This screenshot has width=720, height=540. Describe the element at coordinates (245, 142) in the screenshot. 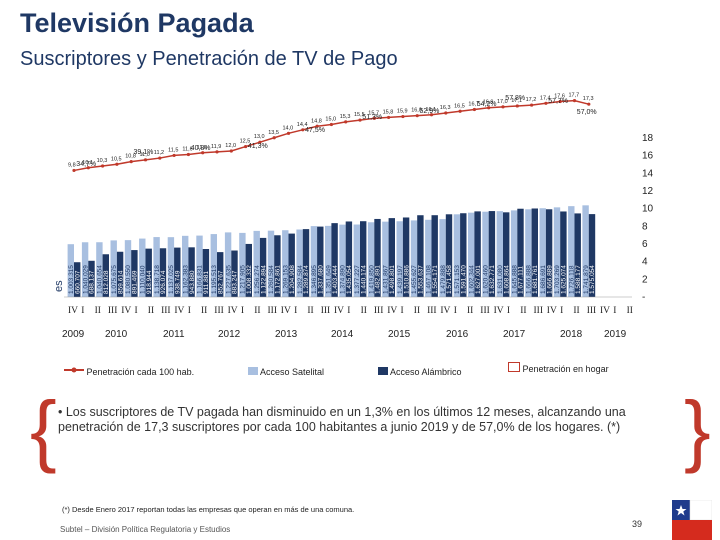

I see `penetration-point-label: 12,5` at that location.